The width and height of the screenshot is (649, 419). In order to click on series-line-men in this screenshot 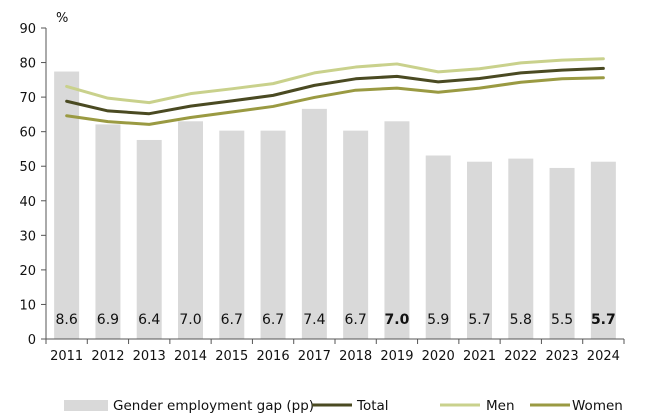, I will do `click(335, 81)`.